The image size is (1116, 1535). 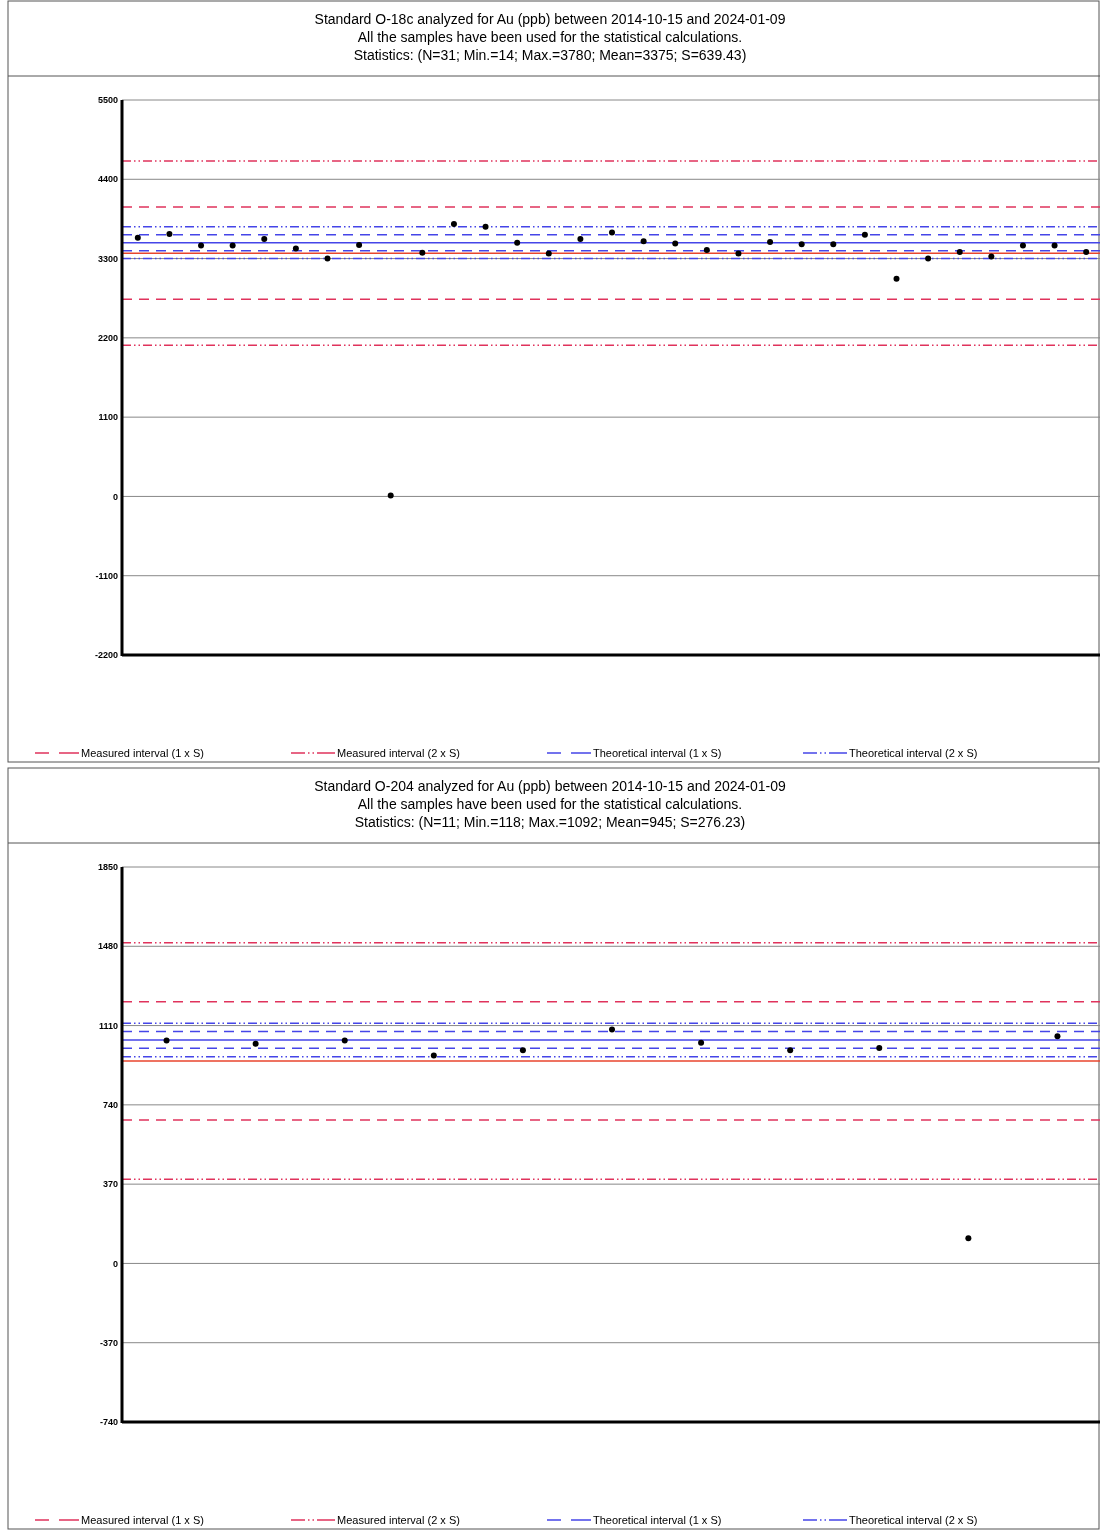 What do you see at coordinates (106, 655) in the screenshot?
I see `y-tick-label: -2200` at bounding box center [106, 655].